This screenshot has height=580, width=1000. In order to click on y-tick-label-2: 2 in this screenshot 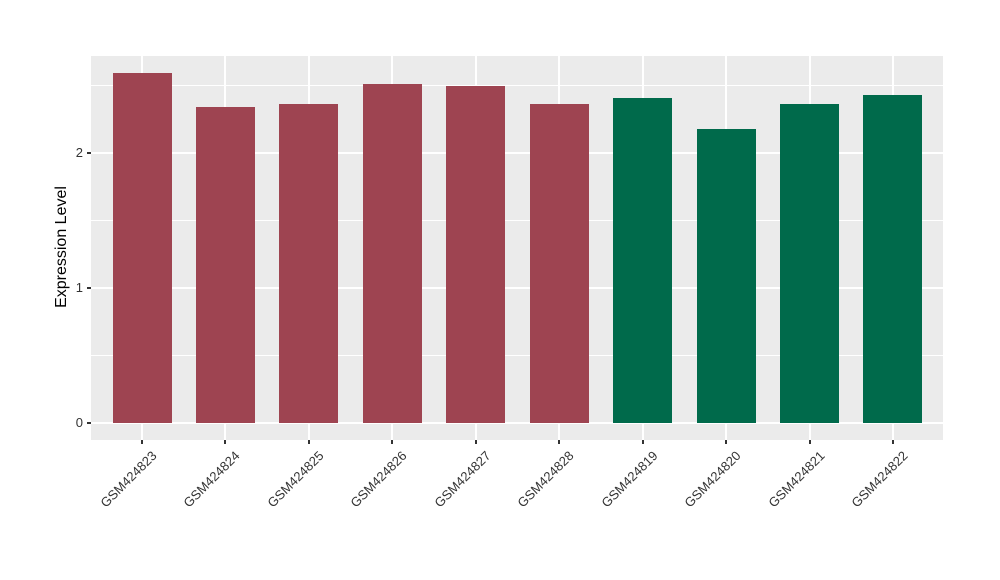, I will do `click(79, 152)`.